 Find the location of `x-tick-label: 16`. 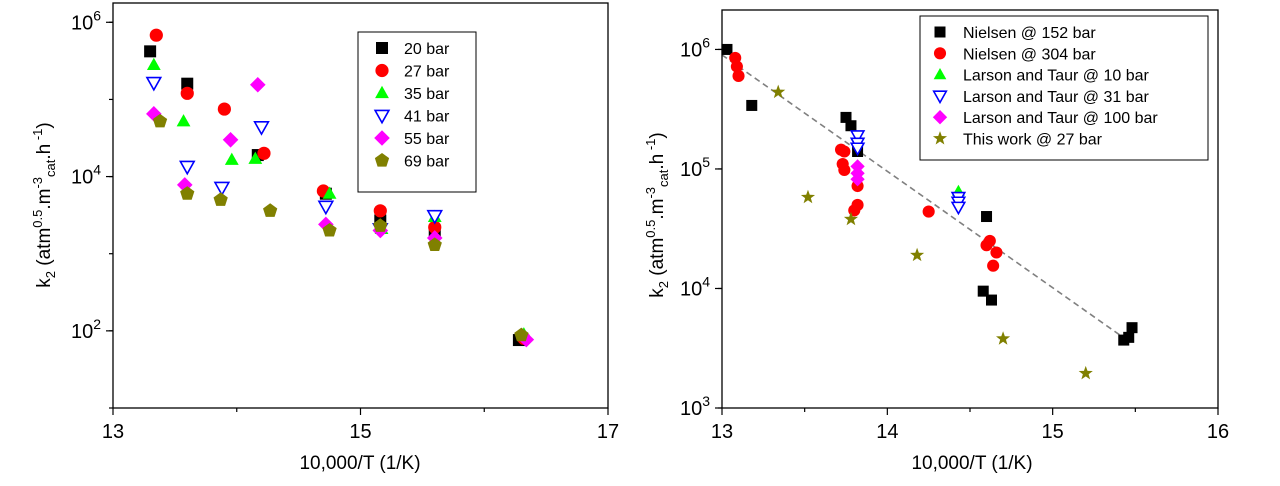

x-tick-label: 16 is located at coordinates (1218, 432).